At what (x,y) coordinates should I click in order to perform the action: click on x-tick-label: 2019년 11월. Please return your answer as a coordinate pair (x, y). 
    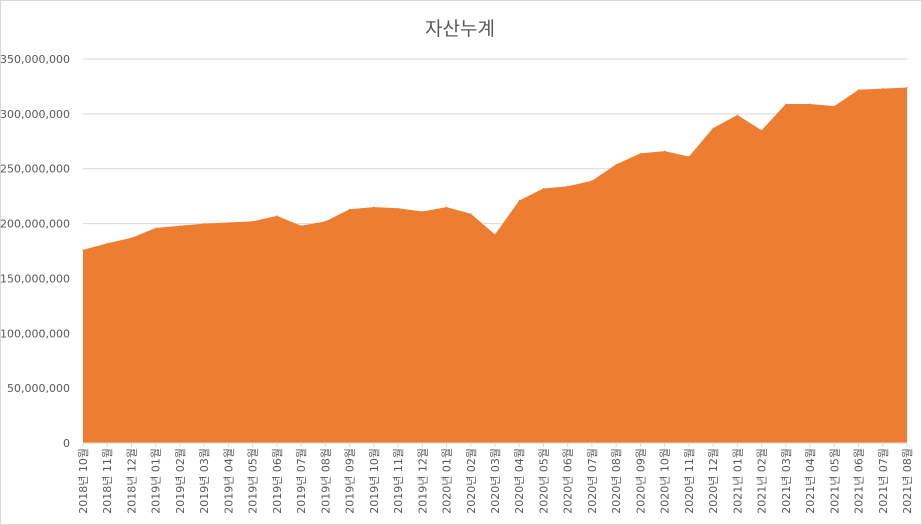
    Looking at the image, I should click on (398, 481).